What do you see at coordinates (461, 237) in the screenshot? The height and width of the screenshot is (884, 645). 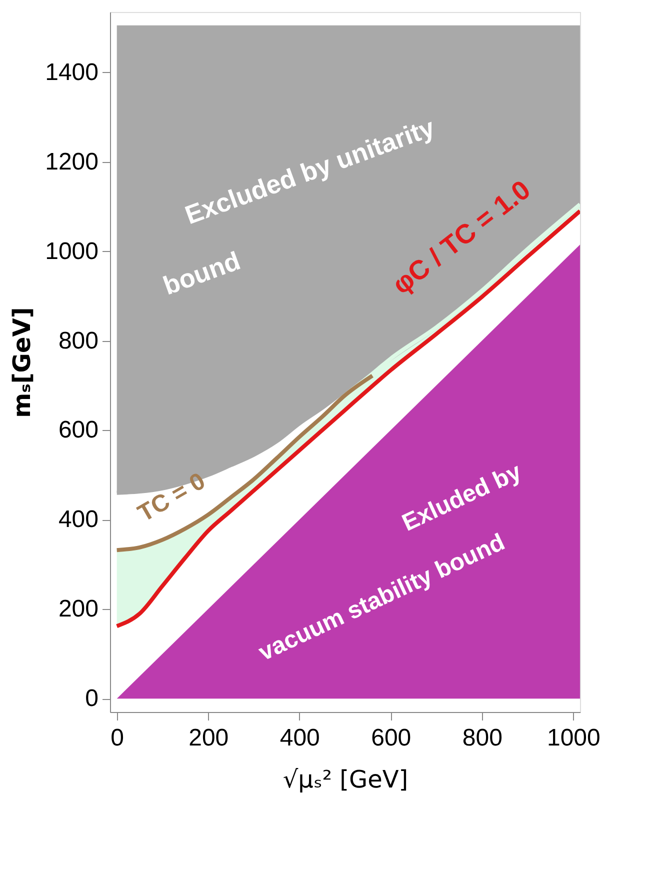 I see `annotation: φC / TC = 1.0` at bounding box center [461, 237].